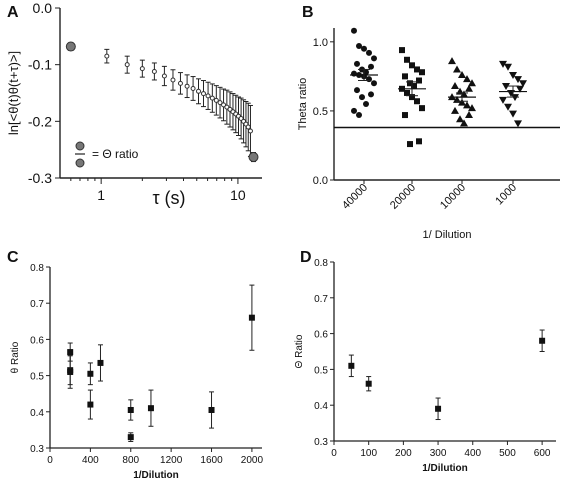 This screenshot has height=482, width=561. I want to click on x-tick-label: 800, so click(130, 460).